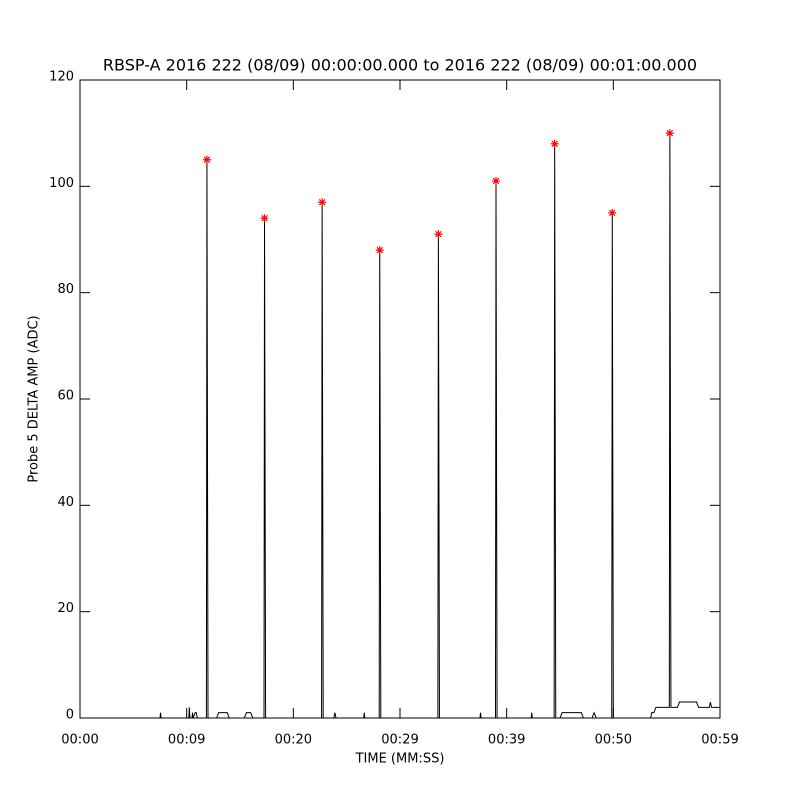 This screenshot has height=800, width=800. I want to click on x-tick-label: 00:20, so click(293, 740).